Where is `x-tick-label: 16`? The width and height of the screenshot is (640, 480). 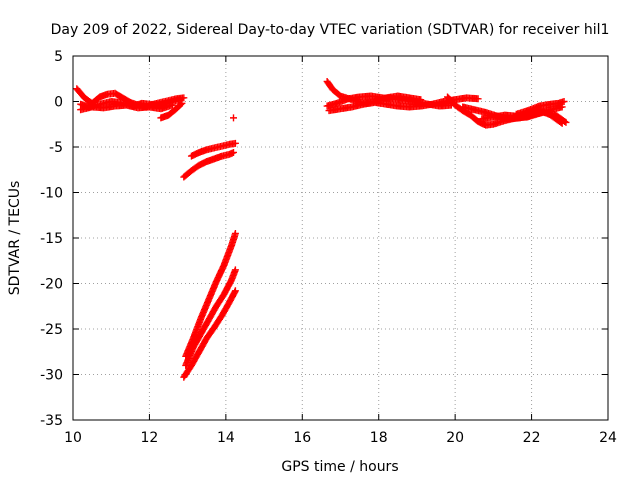 x-tick-label: 16 is located at coordinates (302, 438).